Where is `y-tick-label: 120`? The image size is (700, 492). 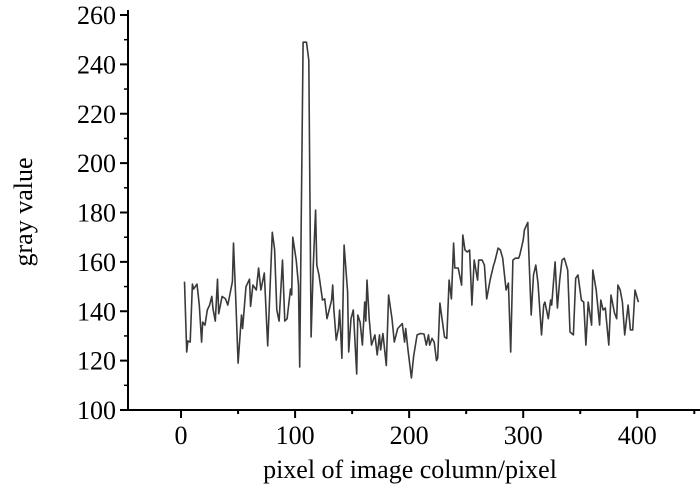
y-tick-label: 120 is located at coordinates (96, 361).